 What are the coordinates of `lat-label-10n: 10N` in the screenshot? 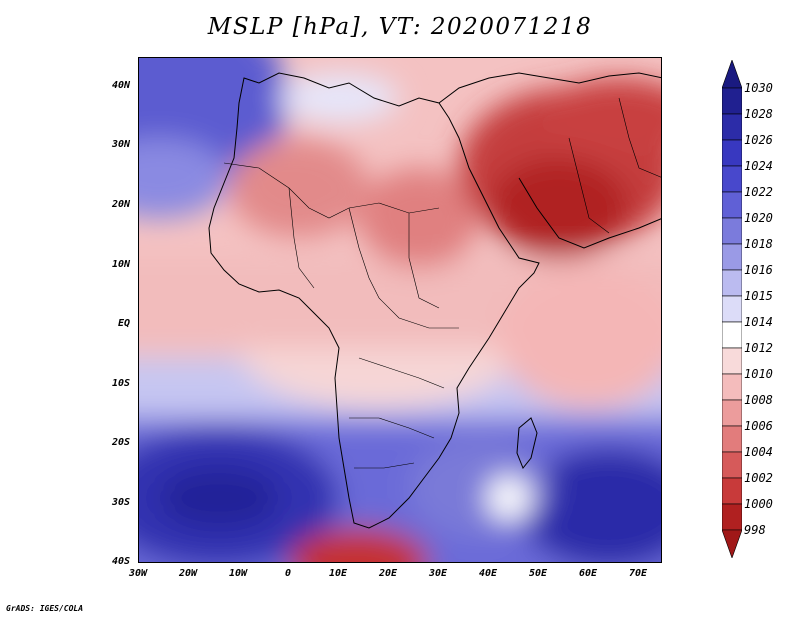 It's located at (120, 264).